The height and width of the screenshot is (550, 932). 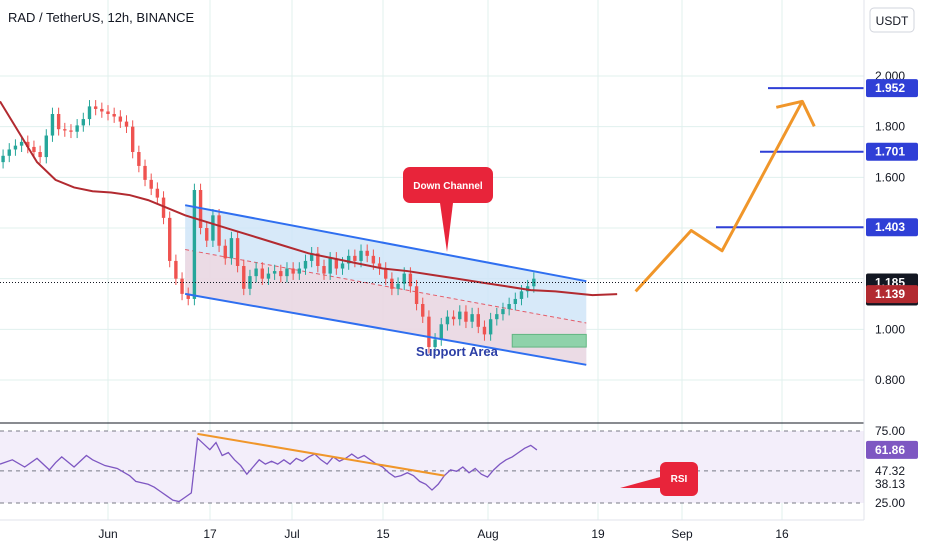 What do you see at coordinates (210, 534) in the screenshot?
I see `x-tick-label: 17` at bounding box center [210, 534].